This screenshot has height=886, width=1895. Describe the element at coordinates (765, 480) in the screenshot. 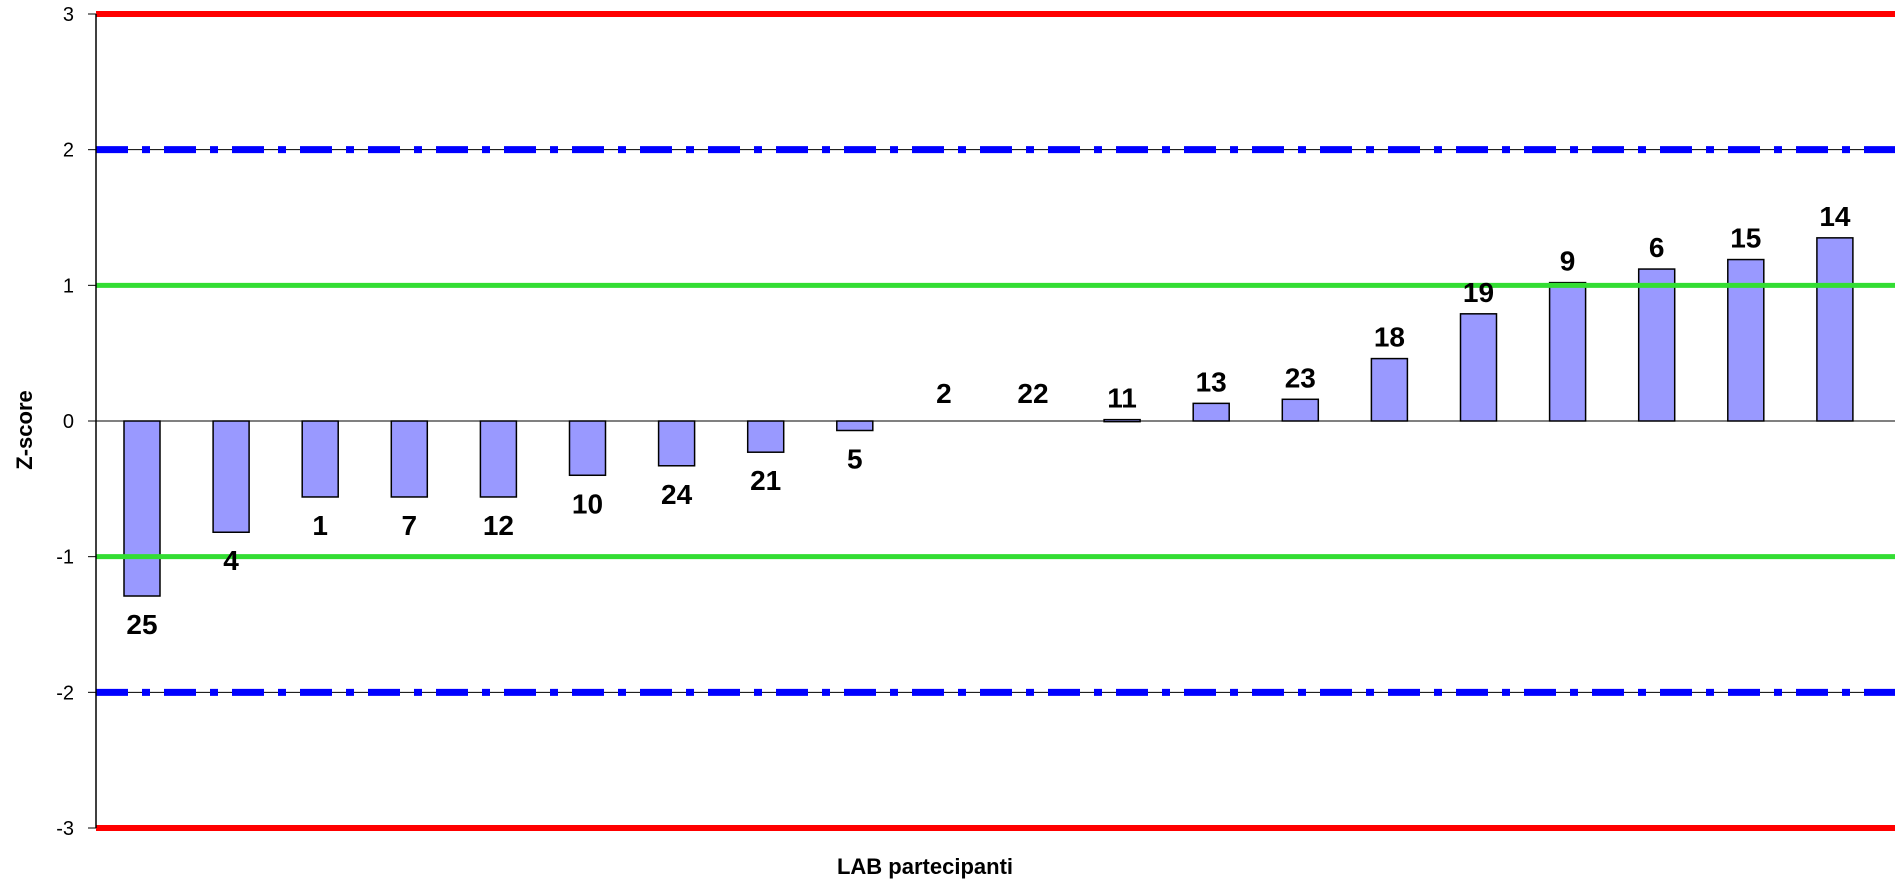

I see `bar-label: 21` at that location.